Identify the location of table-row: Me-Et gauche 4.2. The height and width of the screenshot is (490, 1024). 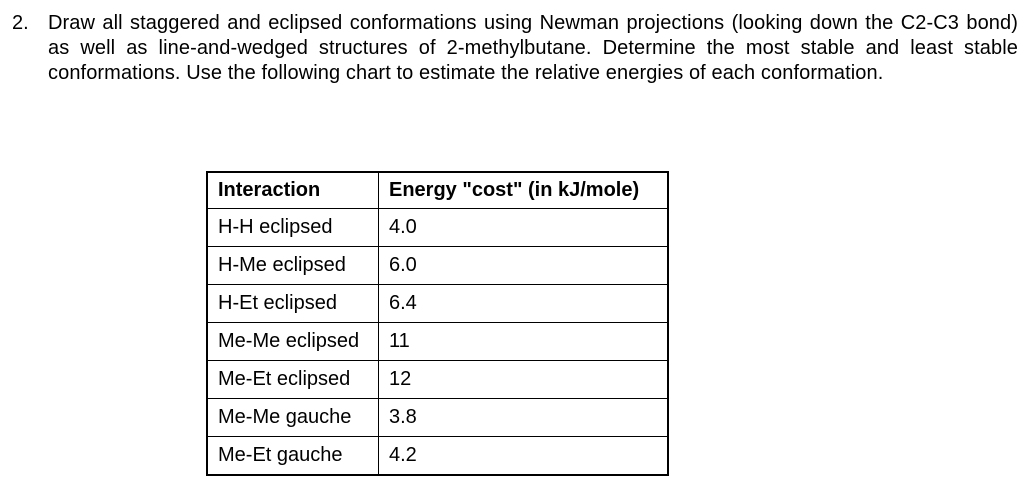
(437, 456).